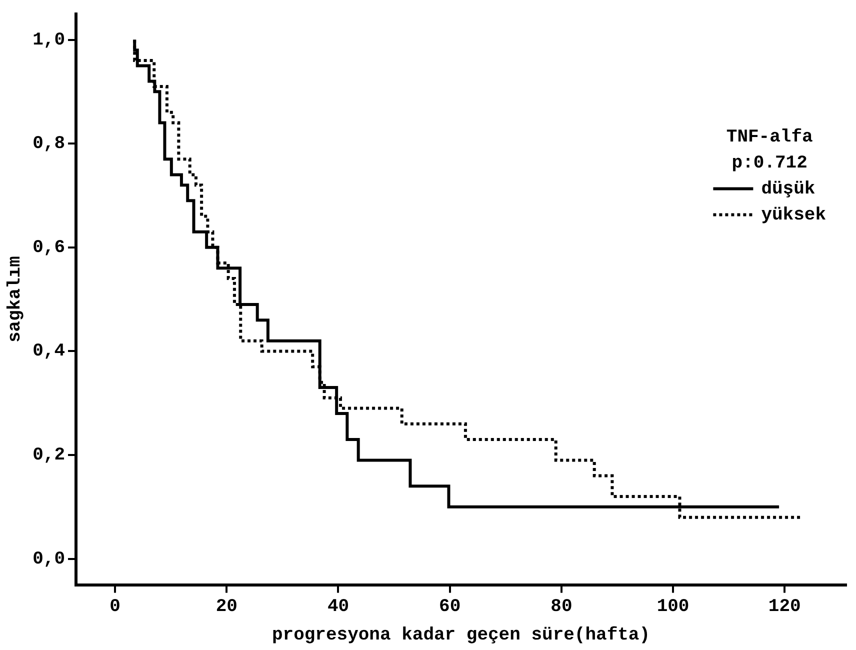 The image size is (856, 650). What do you see at coordinates (49, 248) in the screenshot?
I see `y-tick-label: 0,6` at bounding box center [49, 248].